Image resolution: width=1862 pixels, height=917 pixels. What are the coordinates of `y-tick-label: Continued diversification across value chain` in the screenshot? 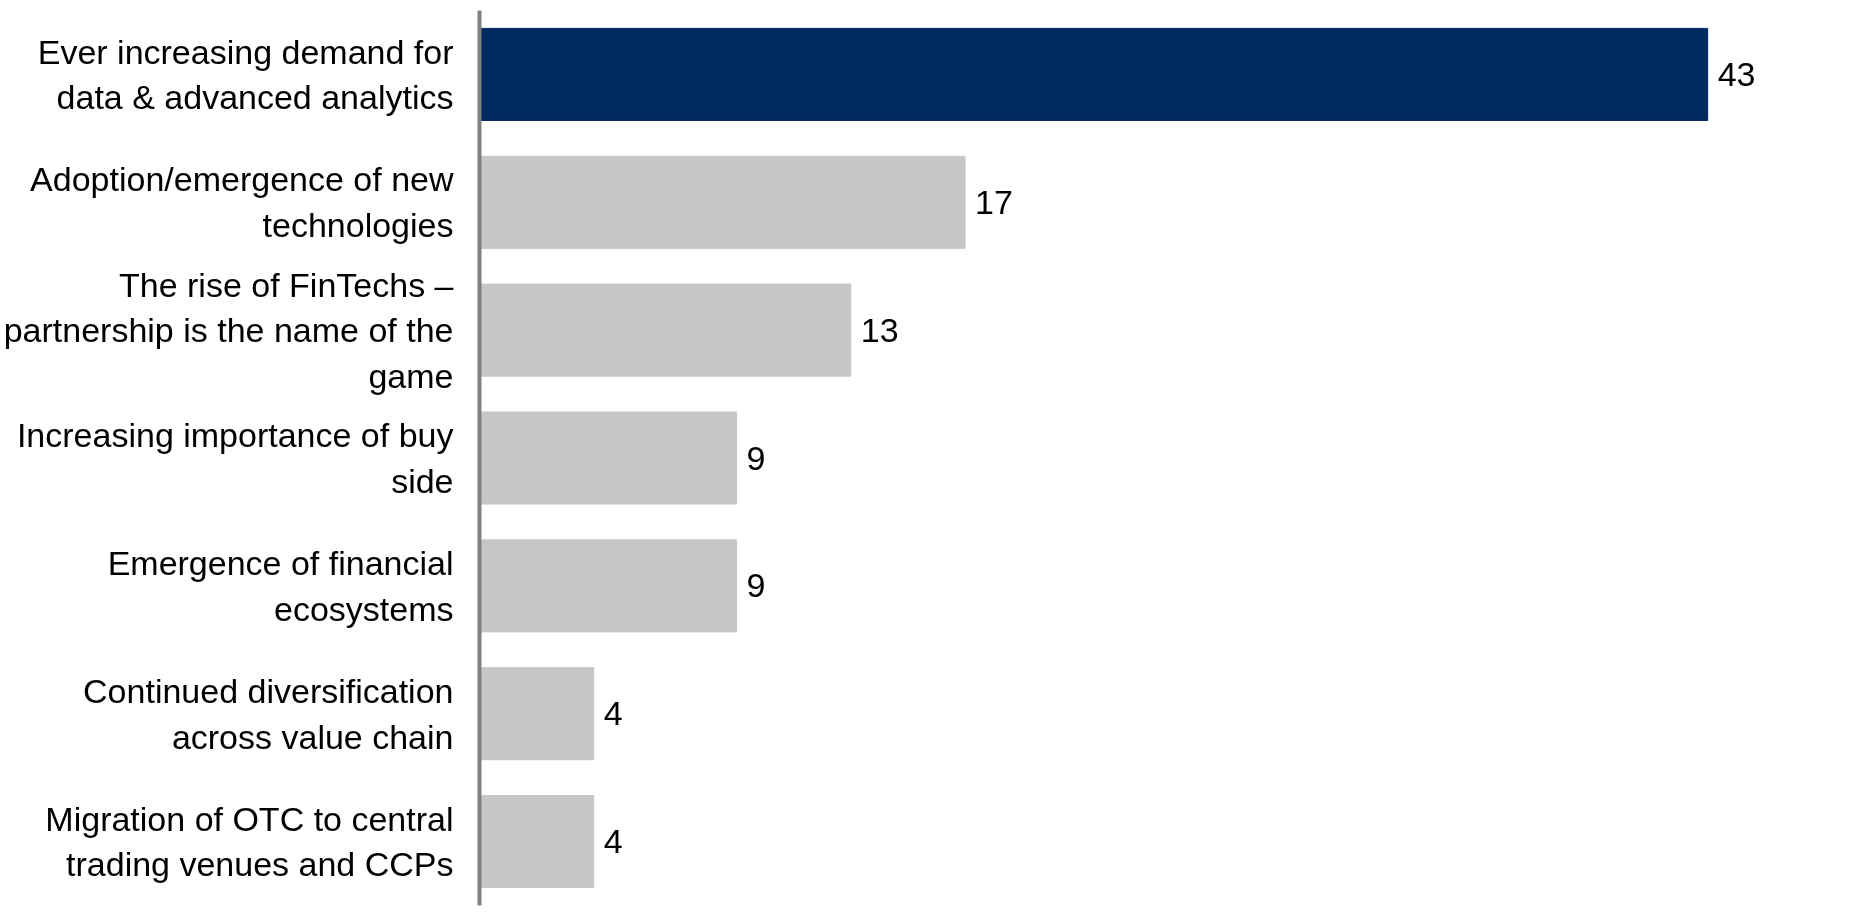 It's located at (268, 713).